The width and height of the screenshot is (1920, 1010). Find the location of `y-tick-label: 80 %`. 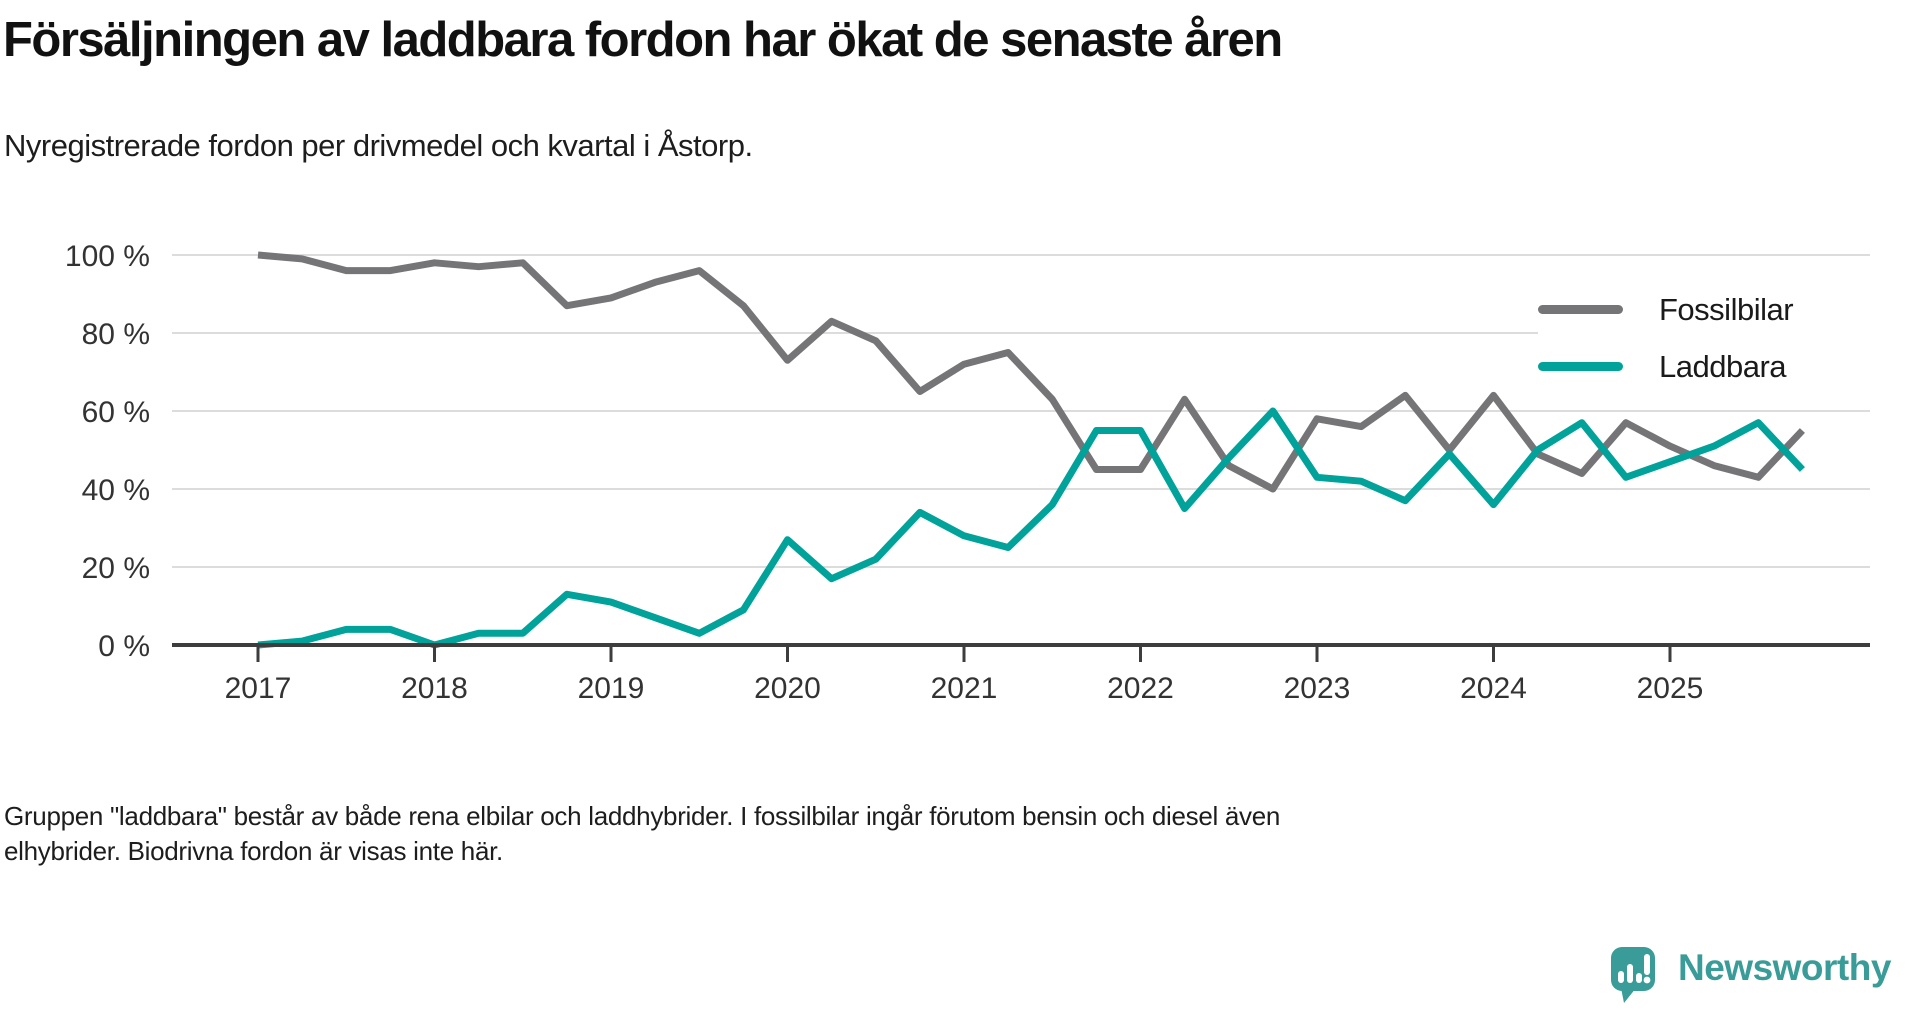

y-tick-label: 80 % is located at coordinates (116, 334).